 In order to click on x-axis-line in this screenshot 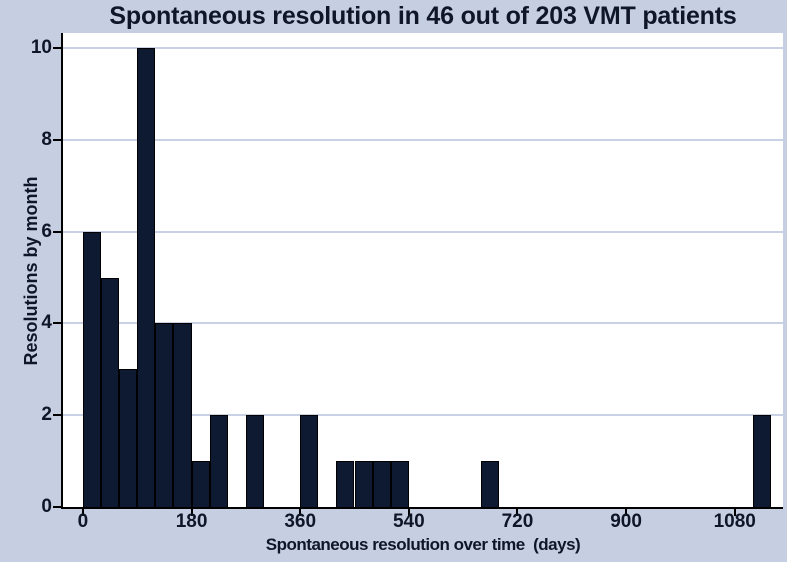, I will do `click(422, 508)`.